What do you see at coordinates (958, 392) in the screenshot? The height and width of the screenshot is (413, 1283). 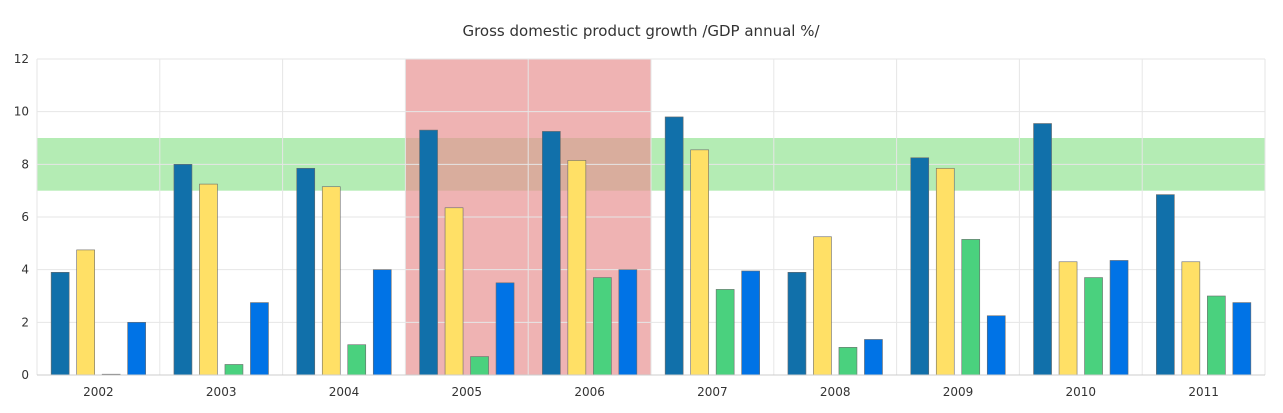 I see `x-tick-label: 2009` at bounding box center [958, 392].